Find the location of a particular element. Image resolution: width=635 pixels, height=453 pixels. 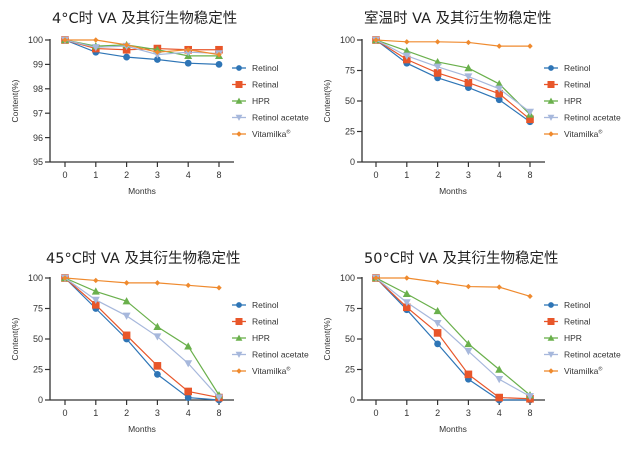

series-hpr is located at coordinates (453, 336).